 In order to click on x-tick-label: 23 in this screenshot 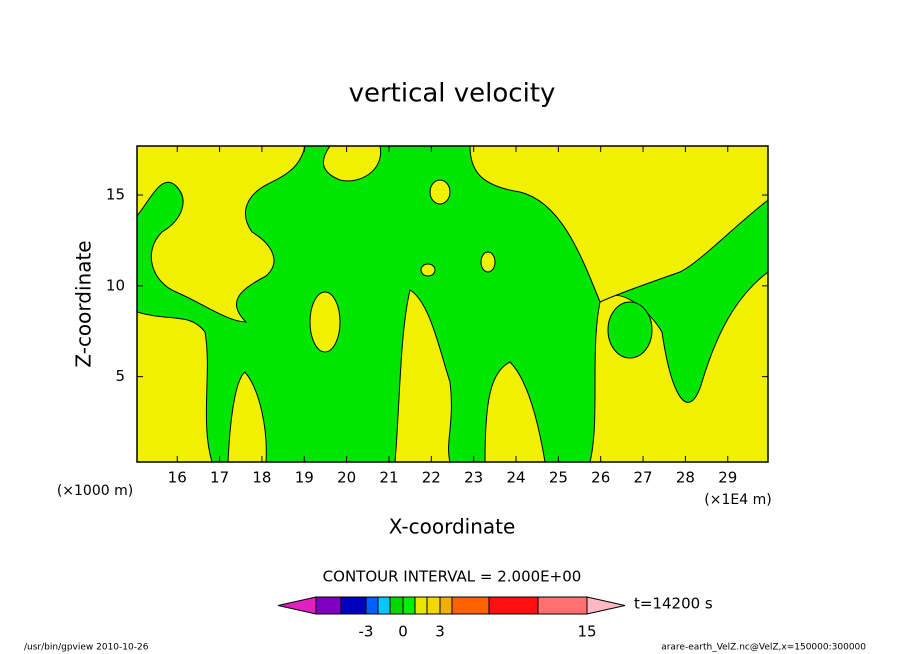, I will do `click(473, 478)`.